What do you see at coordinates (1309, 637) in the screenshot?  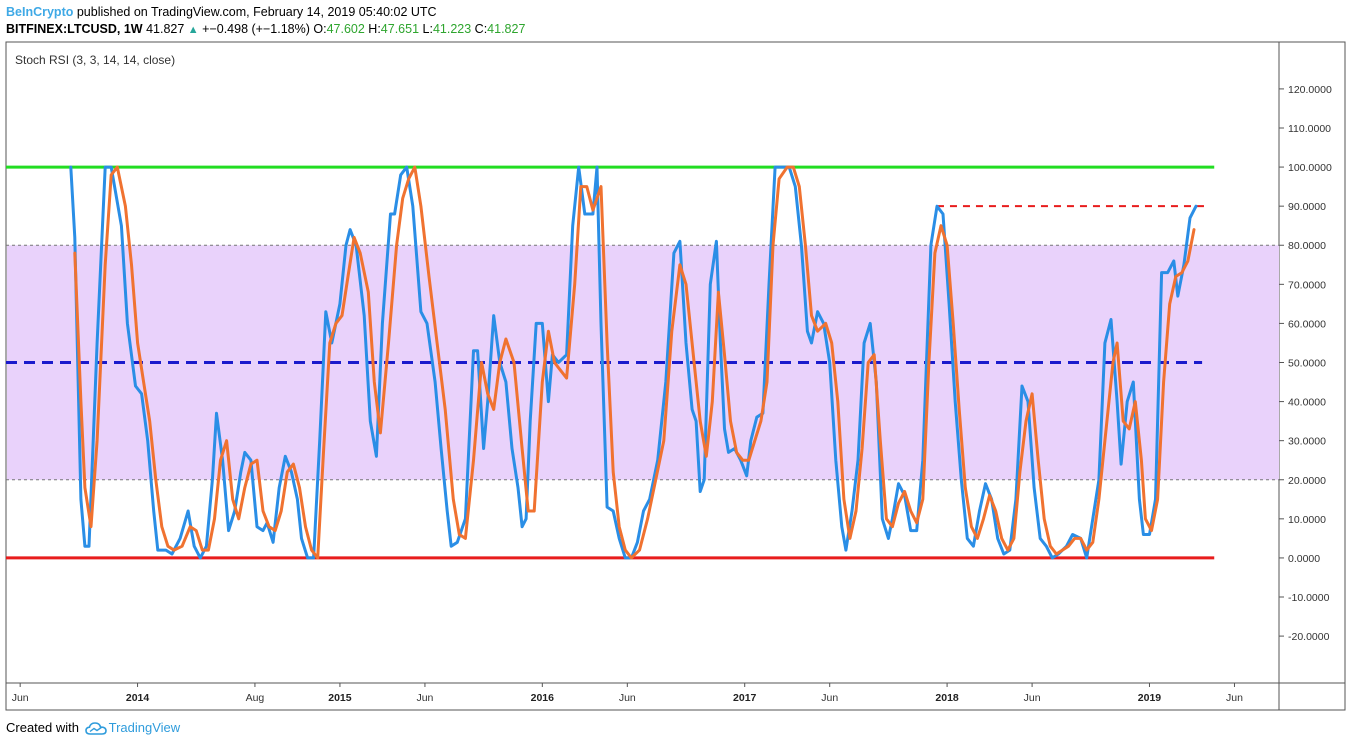 I see `y-tick-label: -20.0000` at bounding box center [1309, 637].